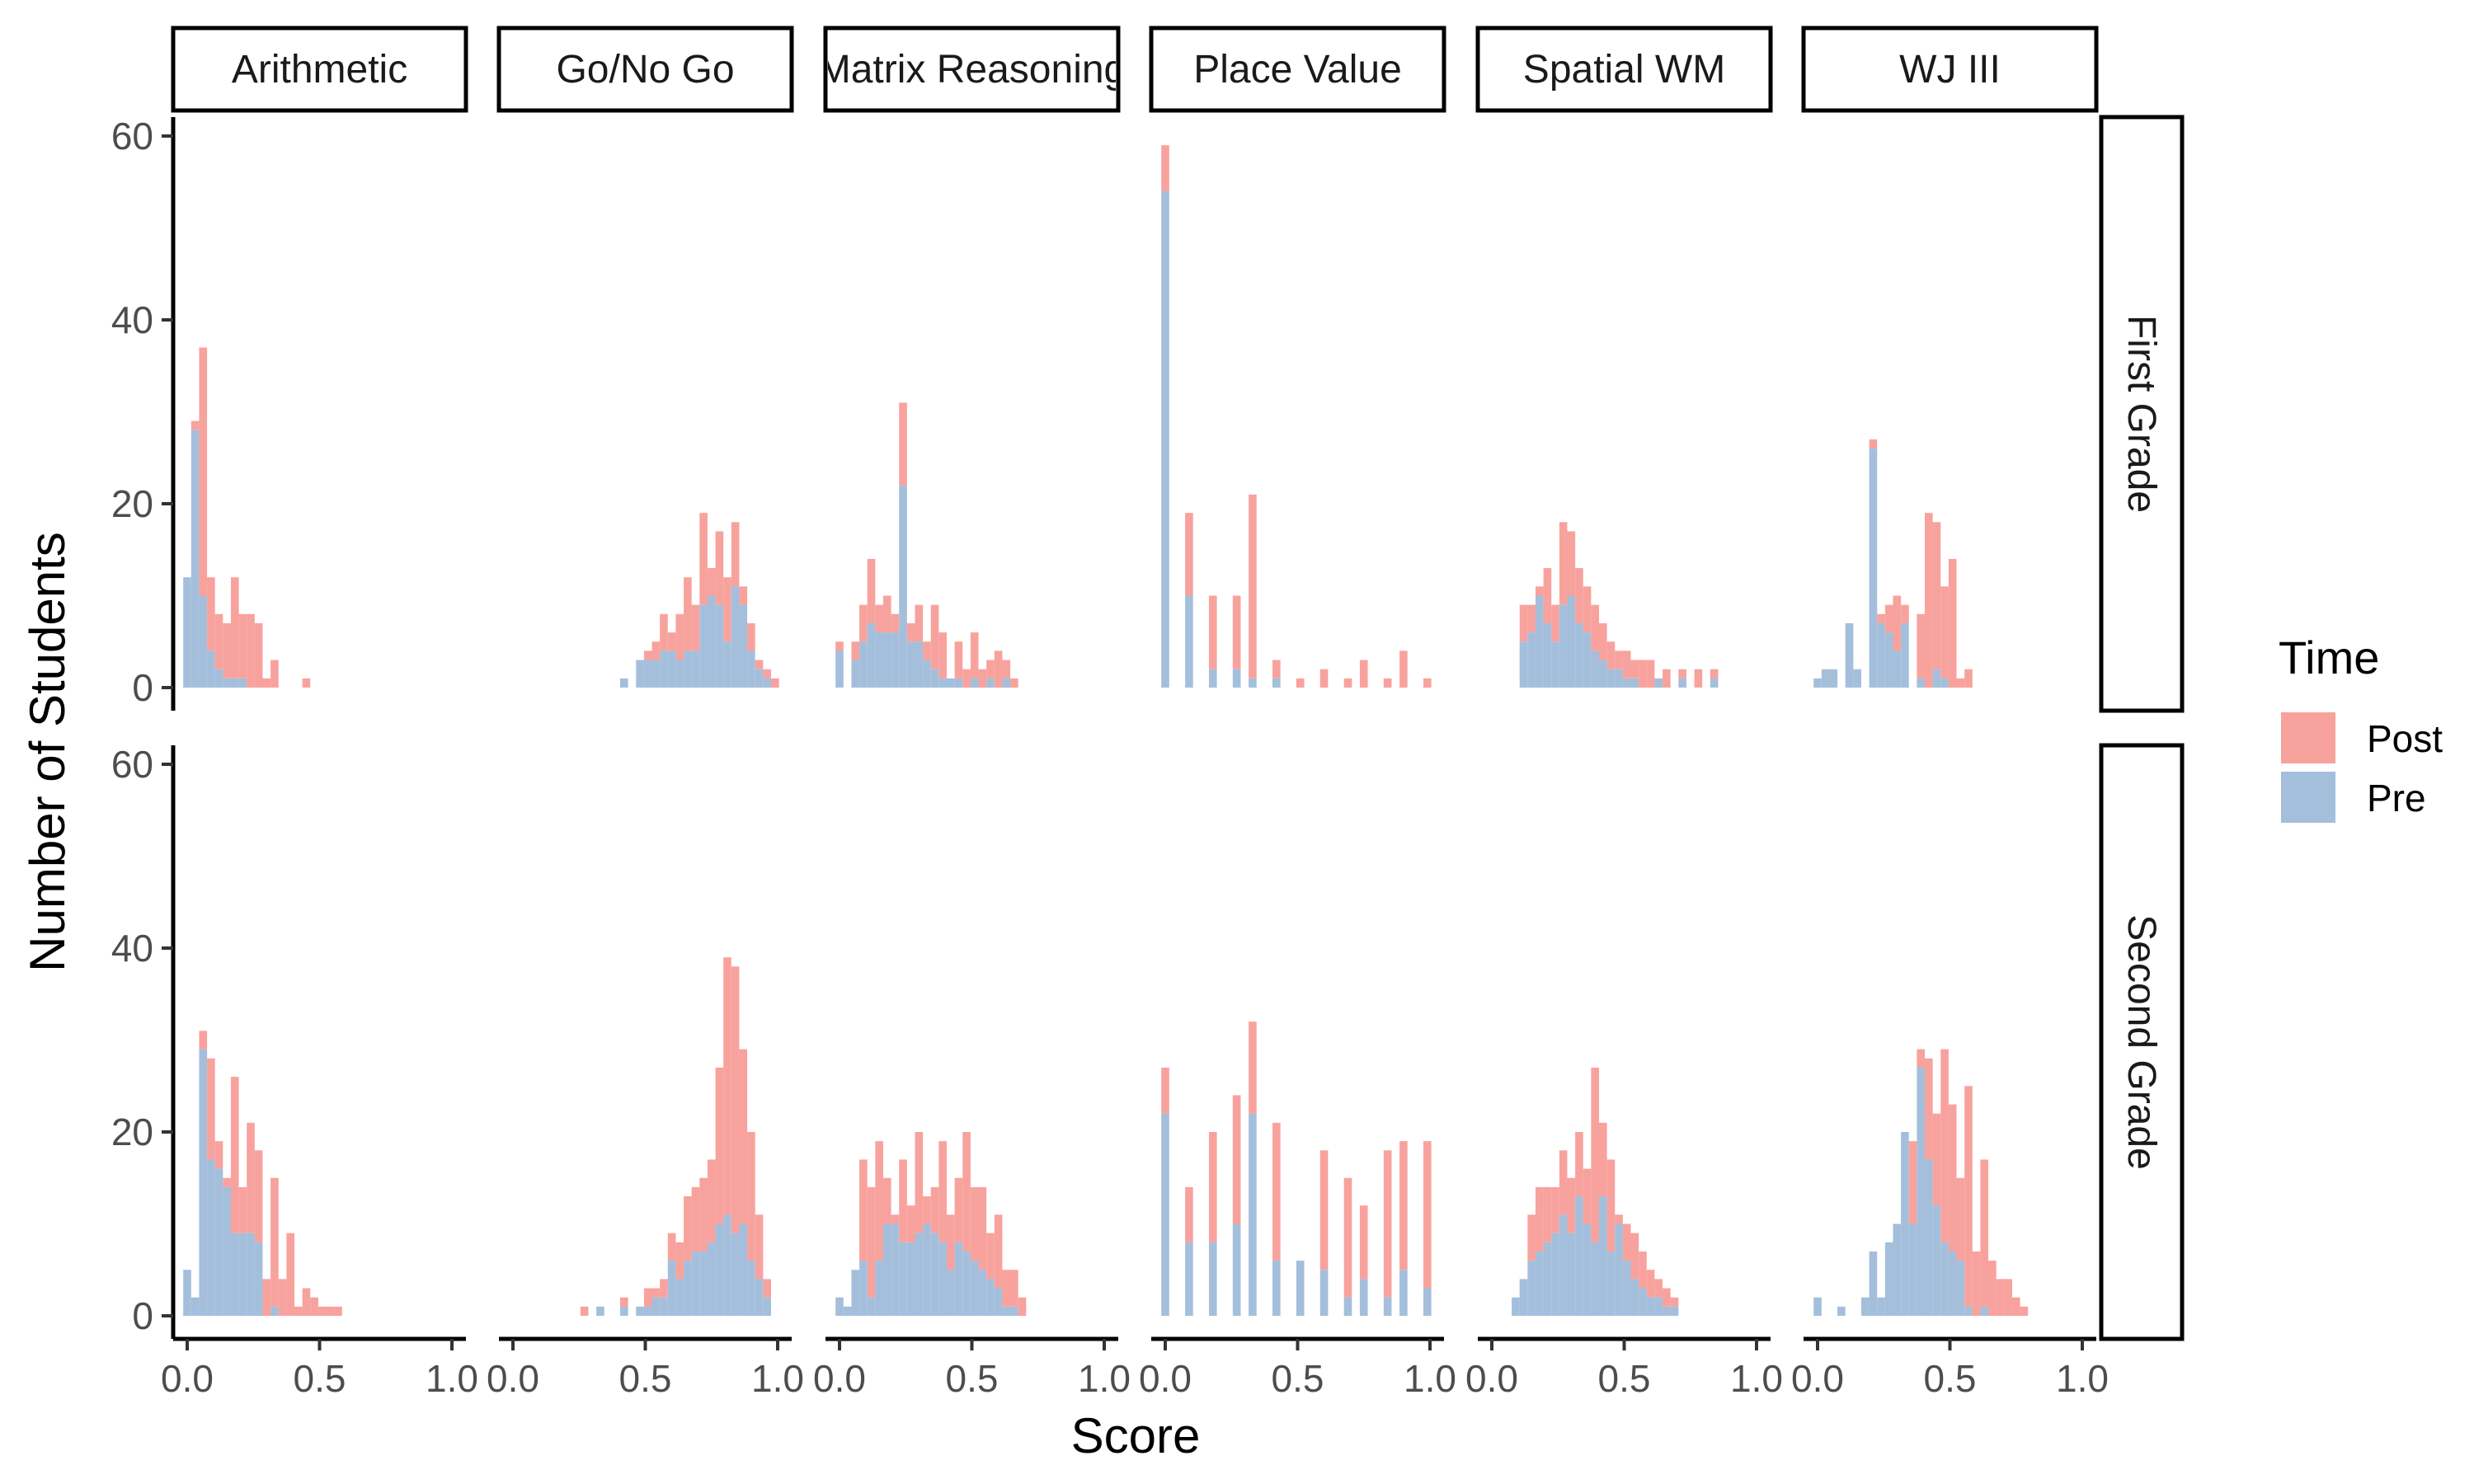  What do you see at coordinates (2361, 727) in the screenshot?
I see `legend: Time Post Pre` at bounding box center [2361, 727].